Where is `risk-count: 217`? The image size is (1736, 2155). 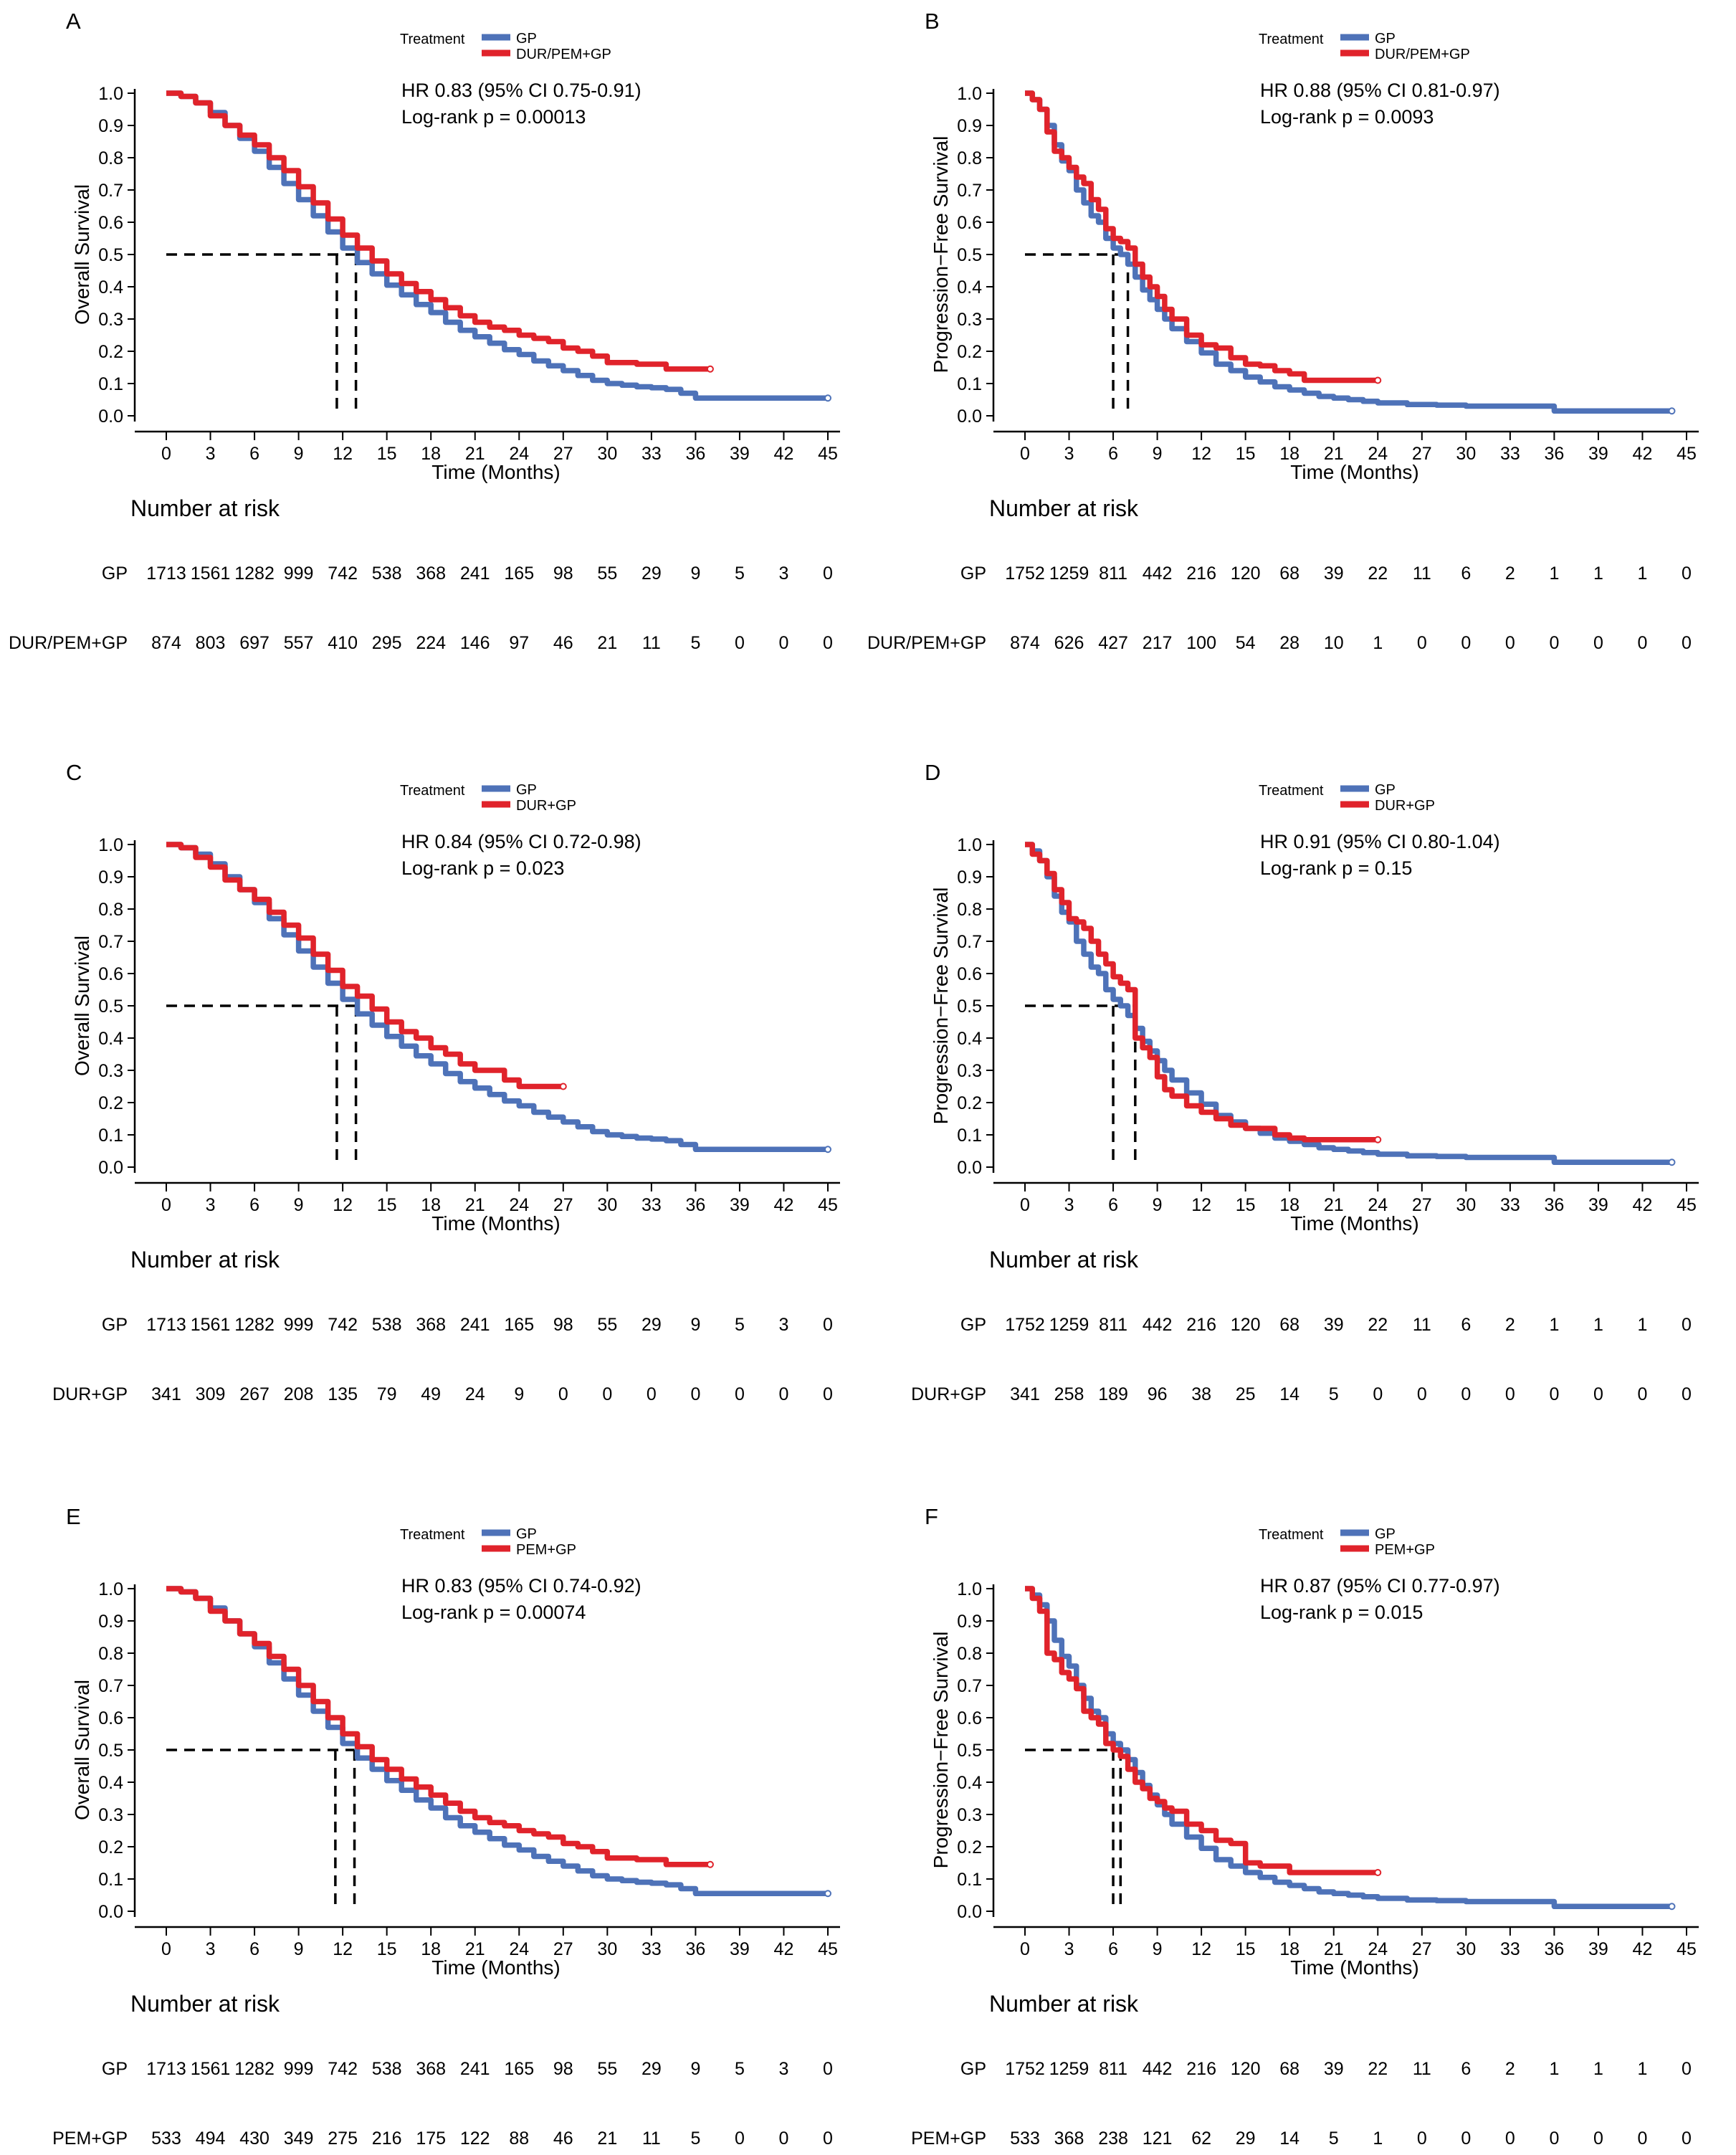 risk-count: 217 is located at coordinates (1158, 643).